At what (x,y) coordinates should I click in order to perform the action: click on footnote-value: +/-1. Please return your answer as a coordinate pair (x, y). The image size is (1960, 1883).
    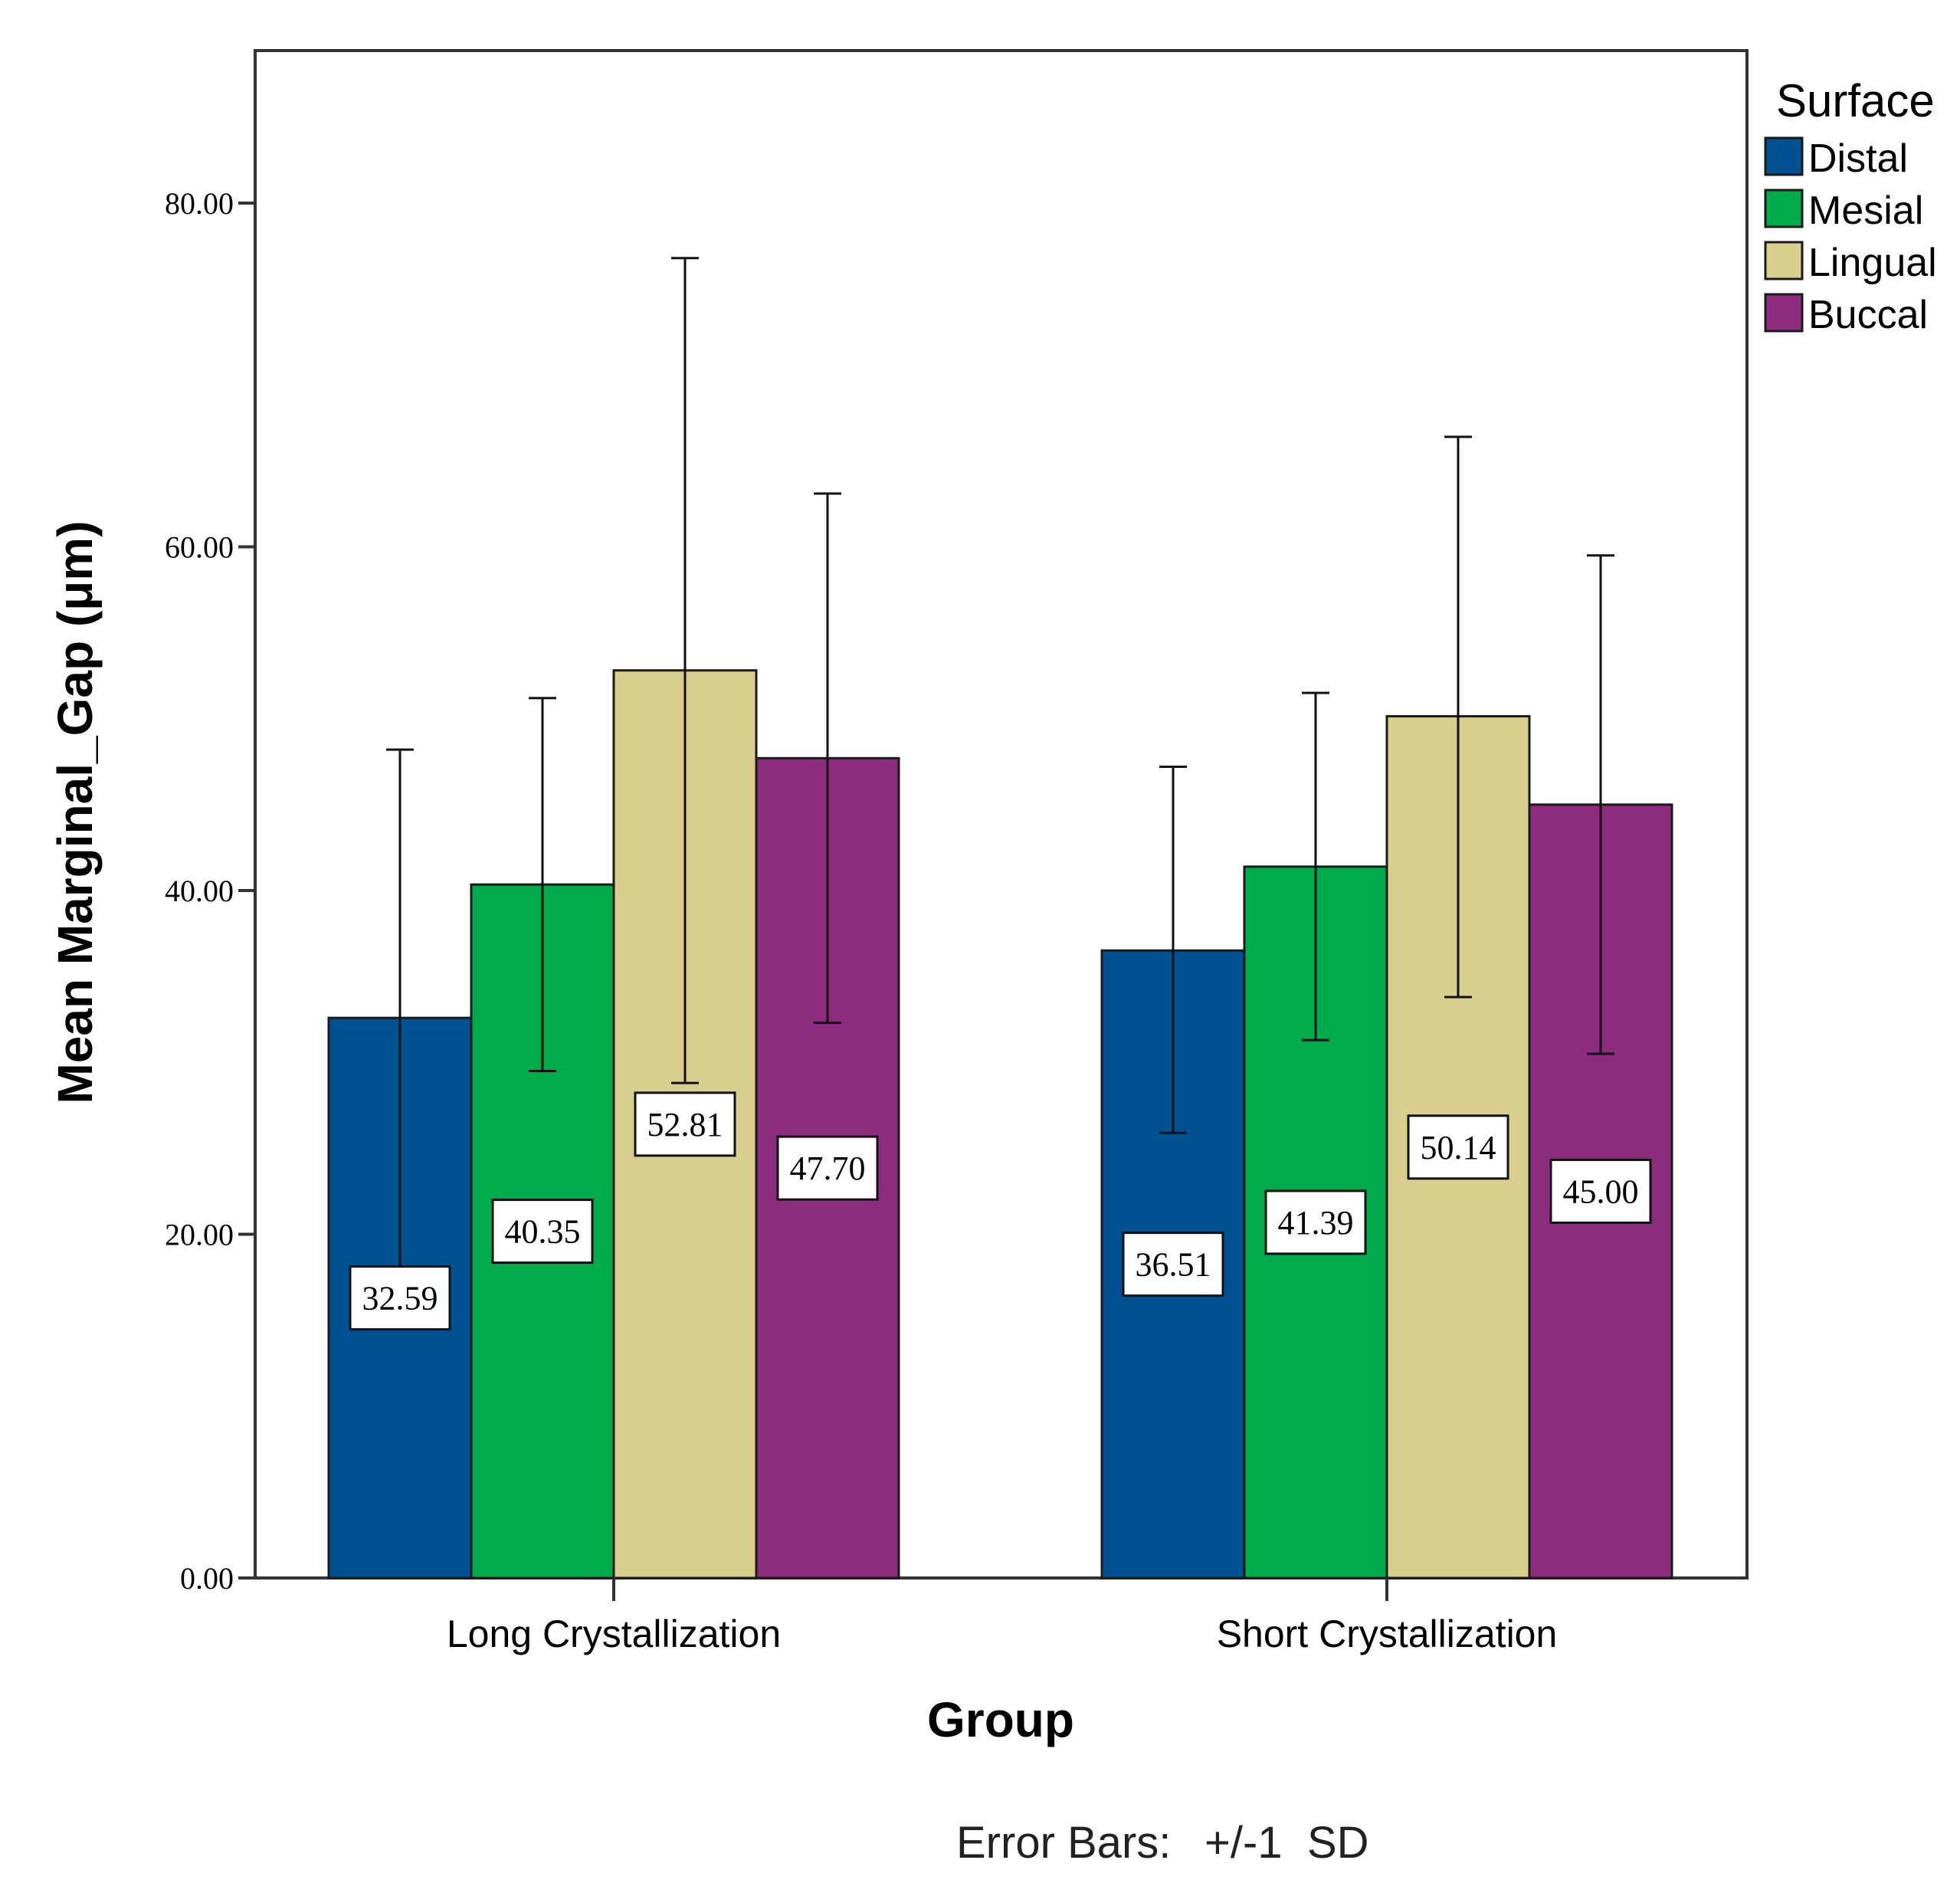
    Looking at the image, I should click on (1244, 1843).